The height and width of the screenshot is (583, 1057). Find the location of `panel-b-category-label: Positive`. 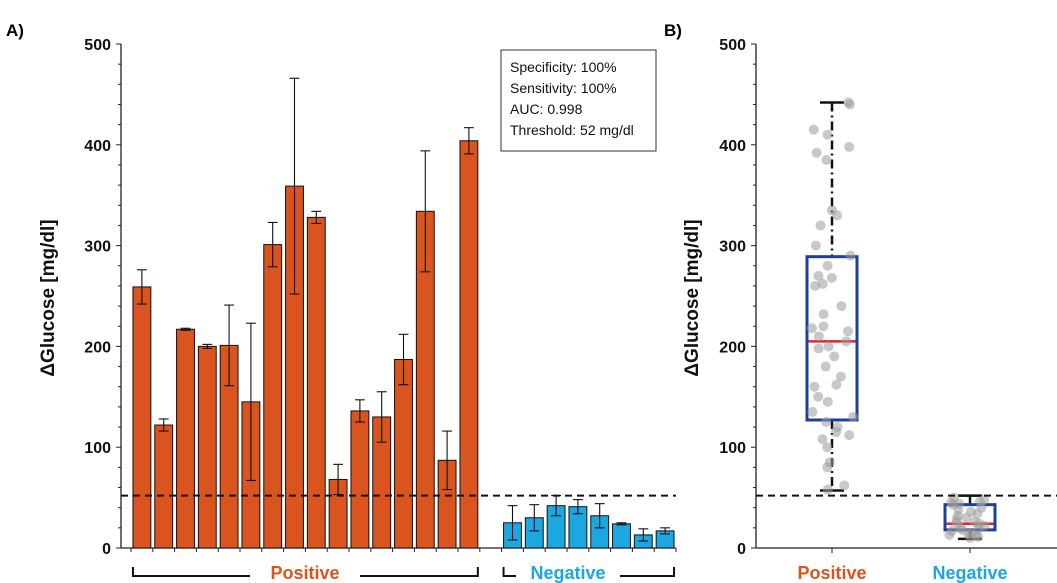

panel-b-category-label: Positive is located at coordinates (831, 573).